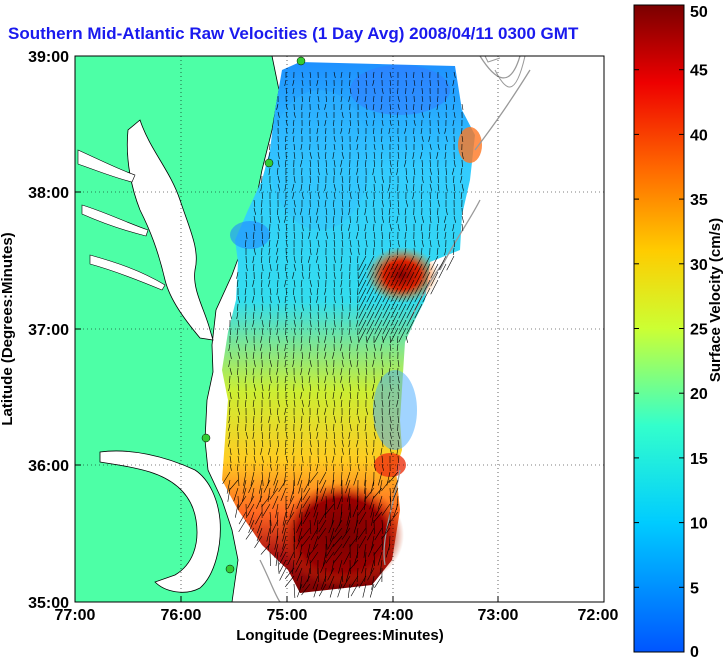 The height and width of the screenshot is (659, 724). Describe the element at coordinates (48, 603) in the screenshot. I see `y-tick-label: 35:00` at that location.